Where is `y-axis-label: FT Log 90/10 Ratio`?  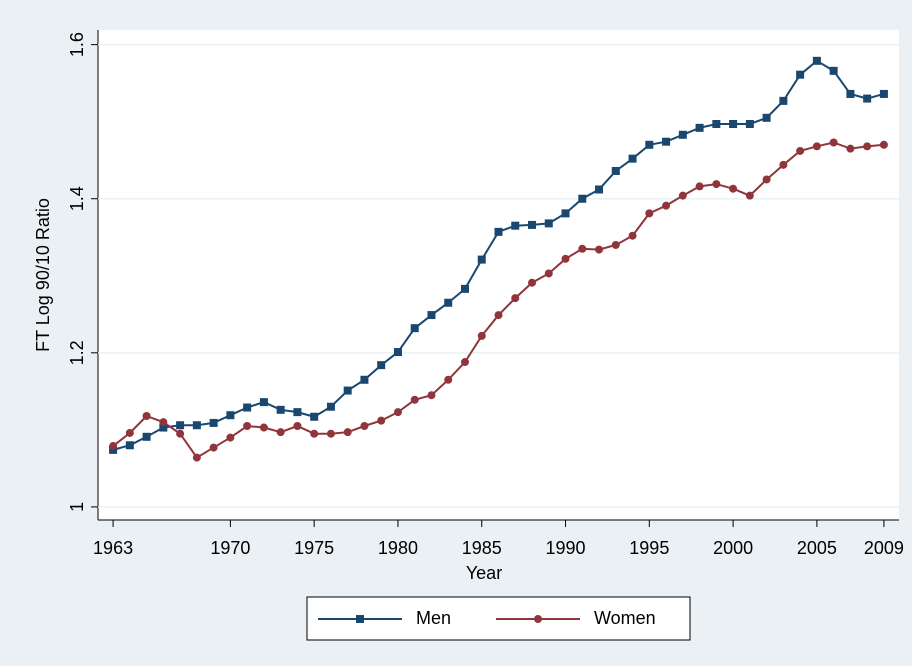
y-axis-label: FT Log 90/10 Ratio is located at coordinates (43, 275).